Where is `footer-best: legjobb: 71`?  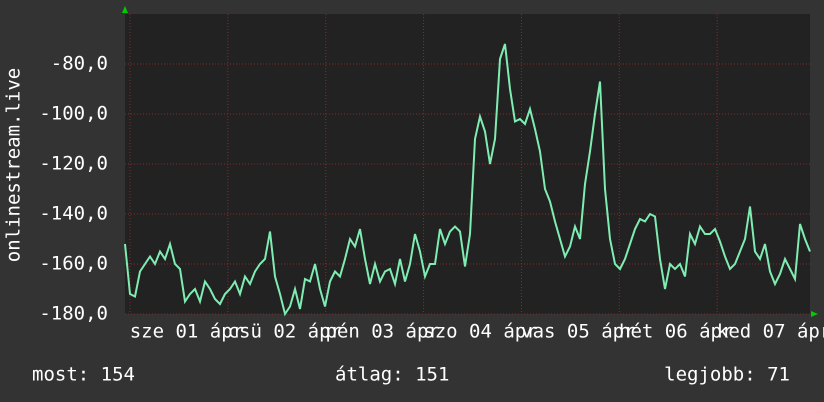 footer-best: legjobb: 71 is located at coordinates (727, 375).